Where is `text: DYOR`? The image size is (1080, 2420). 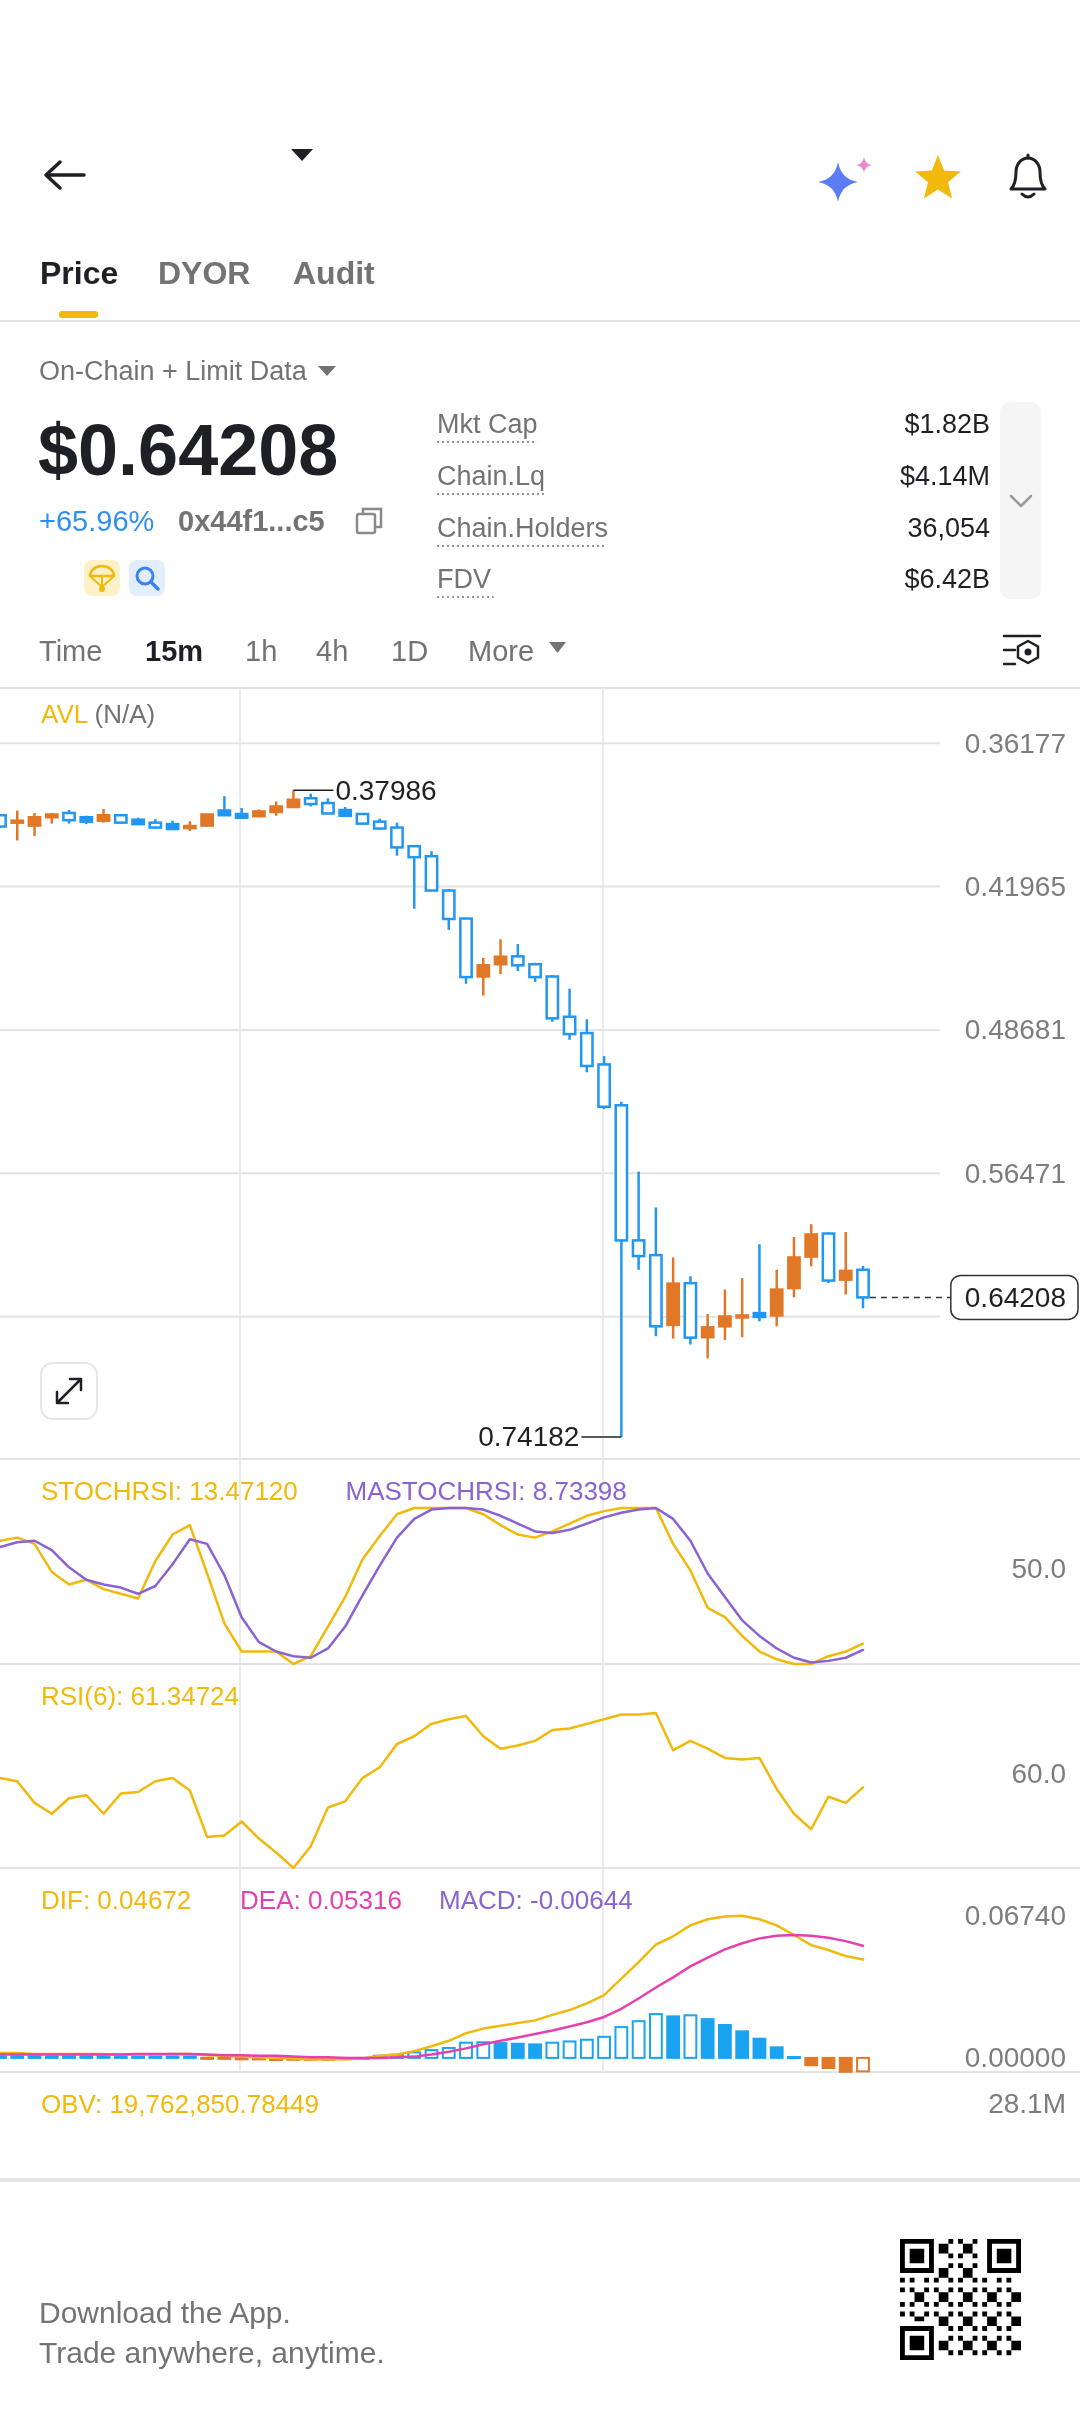 text: DYOR is located at coordinates (204, 273).